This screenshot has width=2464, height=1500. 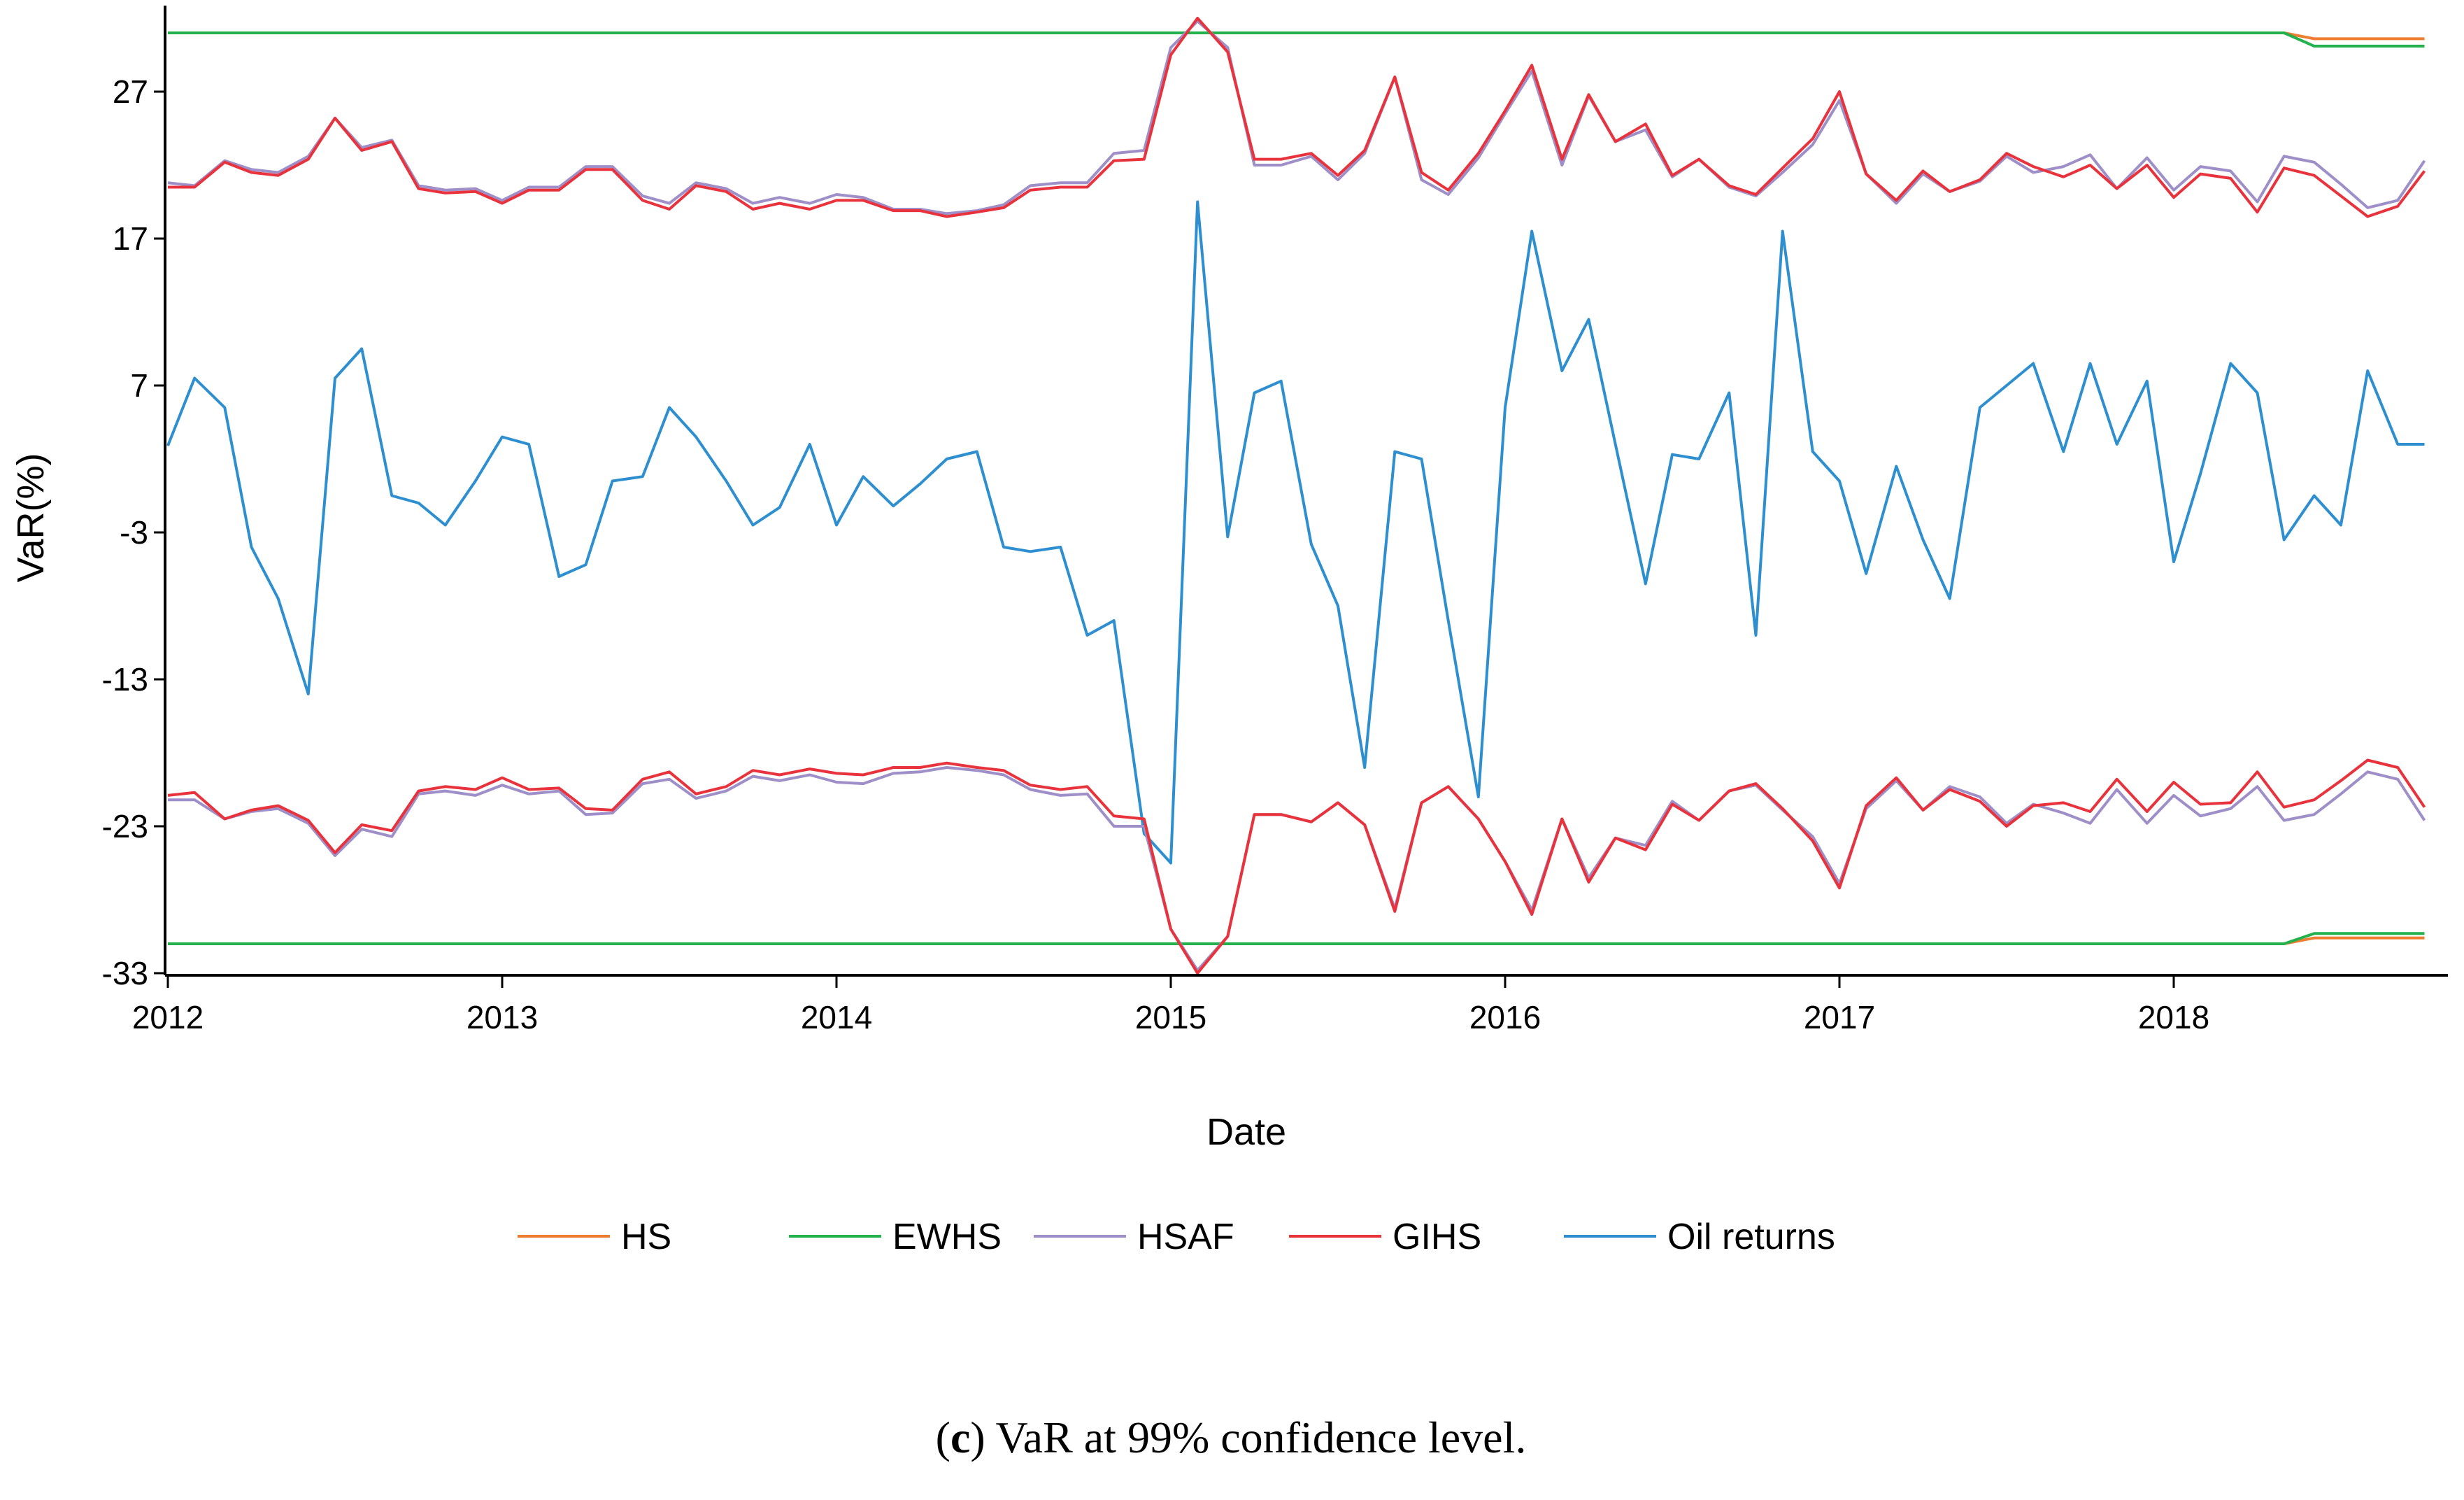 I want to click on x-tick-label: 2013, so click(x=503, y=1017).